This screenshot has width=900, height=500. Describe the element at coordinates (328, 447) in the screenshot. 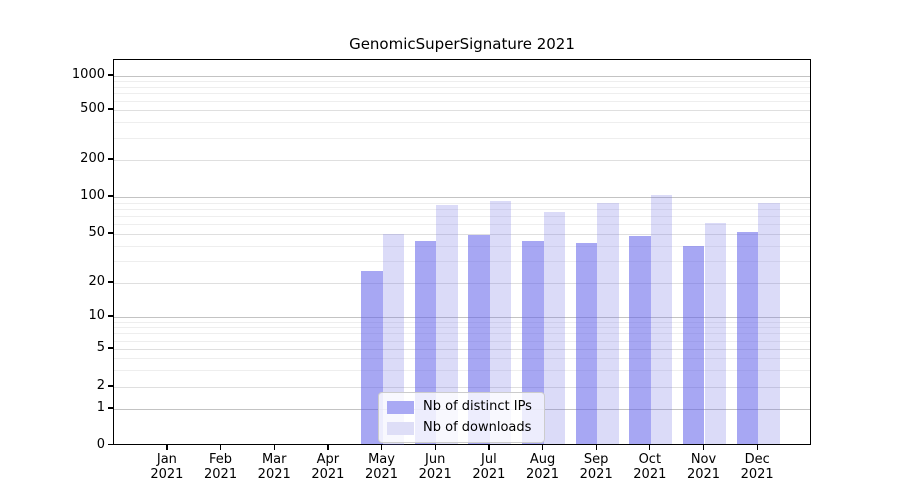

I see `x-tick-mark-apr` at that location.